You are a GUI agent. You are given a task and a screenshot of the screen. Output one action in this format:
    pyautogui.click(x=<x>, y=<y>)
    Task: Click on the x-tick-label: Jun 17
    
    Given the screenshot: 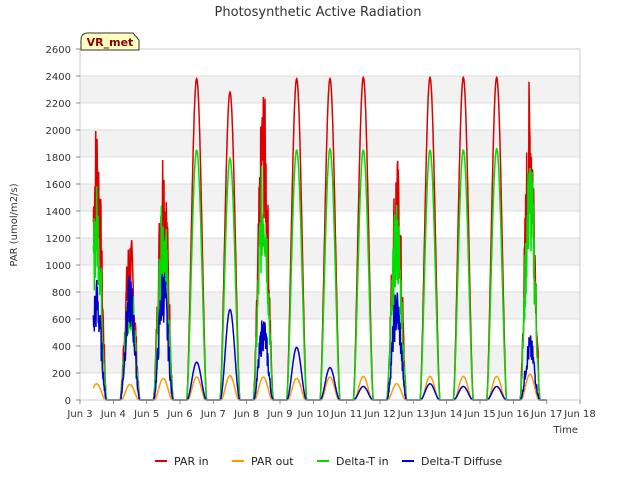 What is the action you would take?
    pyautogui.click(x=546, y=414)
    